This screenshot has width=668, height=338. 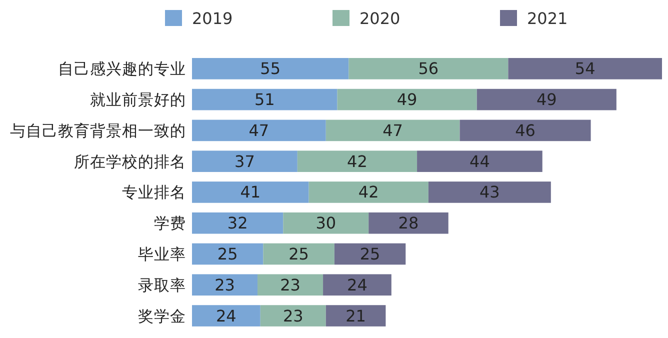 I want to click on data-label: 41, so click(x=250, y=192).